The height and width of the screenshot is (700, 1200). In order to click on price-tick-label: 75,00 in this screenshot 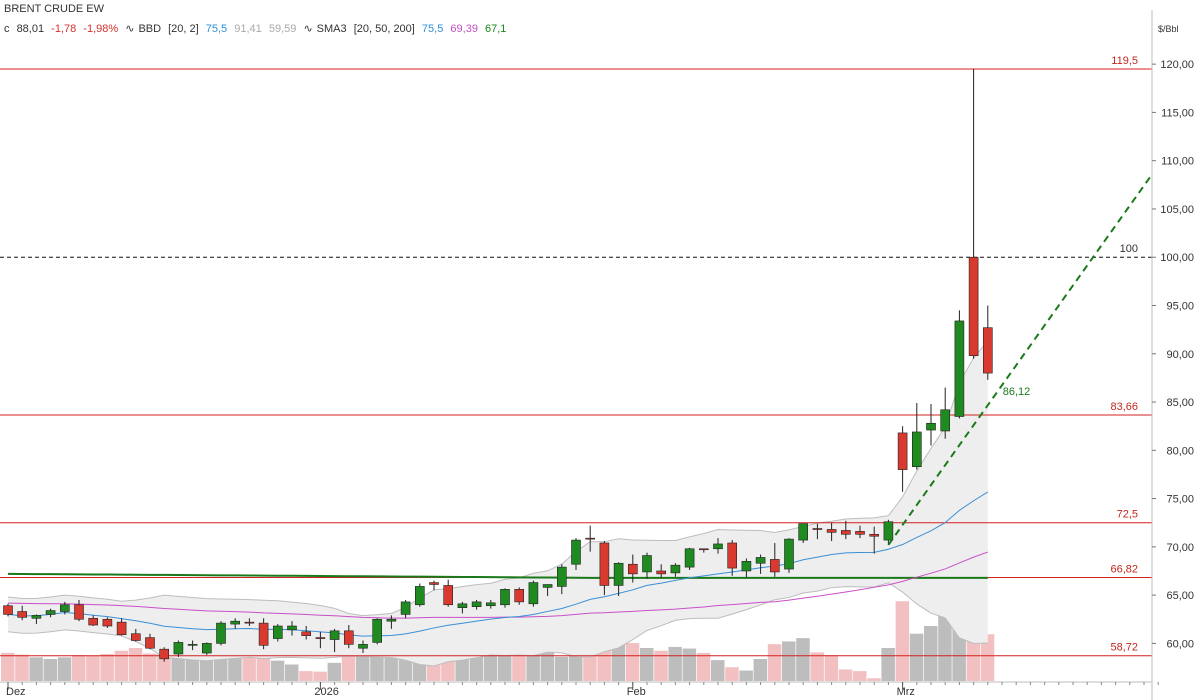, I will do `click(1180, 500)`.